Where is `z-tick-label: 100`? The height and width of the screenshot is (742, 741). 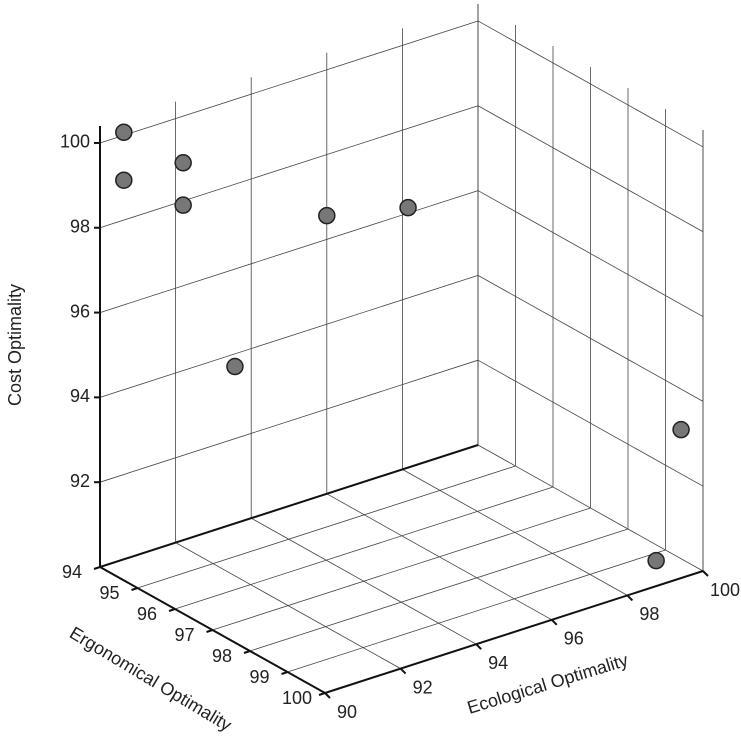 z-tick-label: 100 is located at coordinates (75, 142).